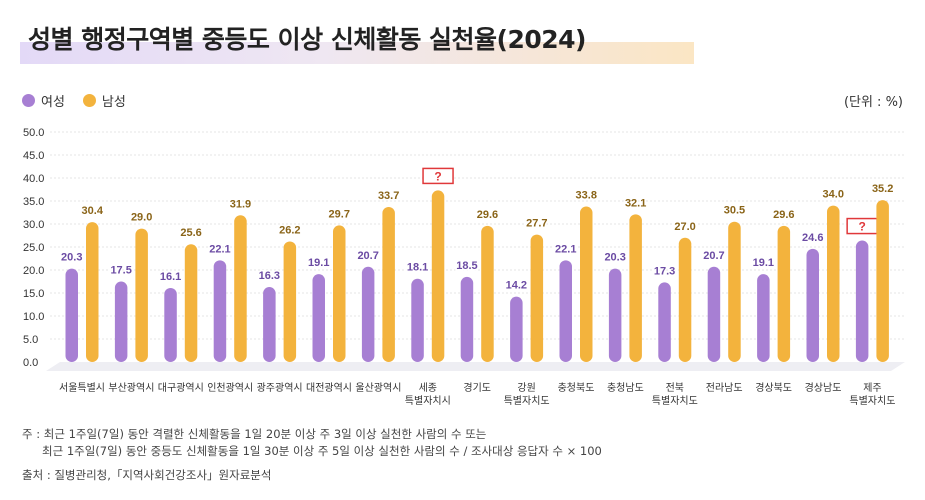 The image size is (925, 500). I want to click on x-category-label: 경상남도, so click(823, 387).